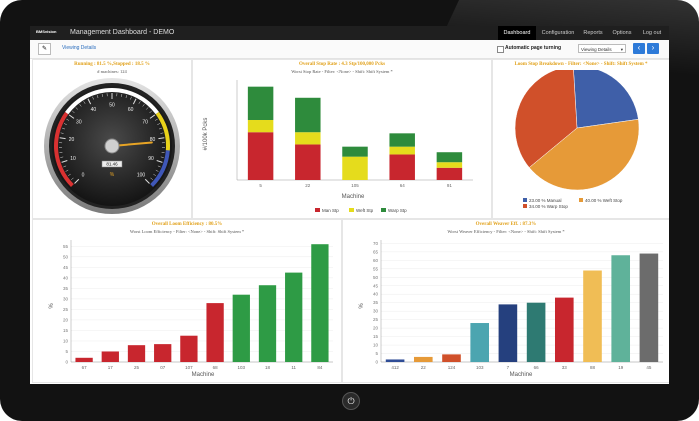 This screenshot has width=699, height=421. What do you see at coordinates (639, 48) in the screenshot?
I see `prev-page-button: ‹` at bounding box center [639, 48].